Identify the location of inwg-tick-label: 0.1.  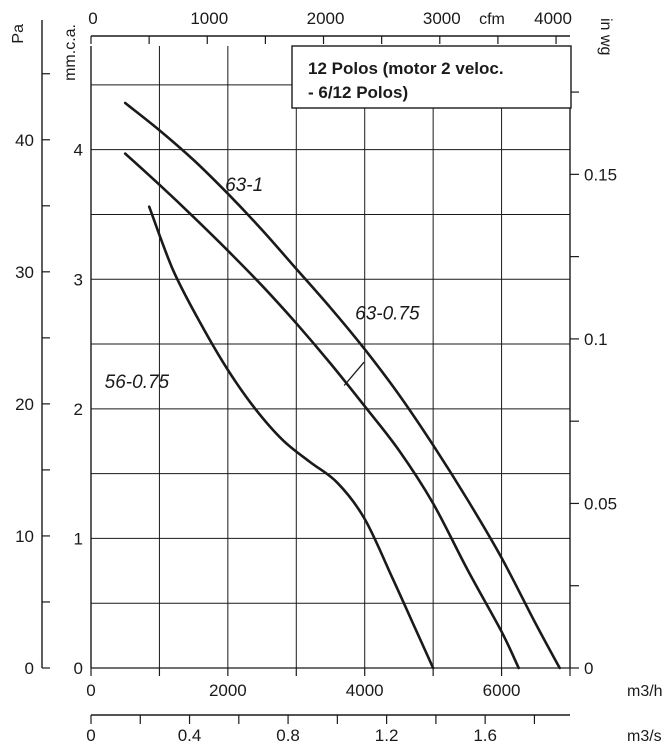
(596, 339).